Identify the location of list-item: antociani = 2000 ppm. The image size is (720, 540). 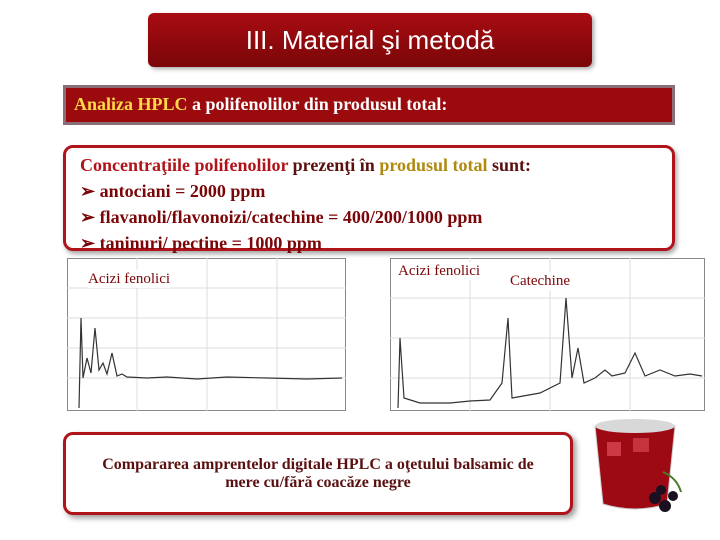
(369, 191).